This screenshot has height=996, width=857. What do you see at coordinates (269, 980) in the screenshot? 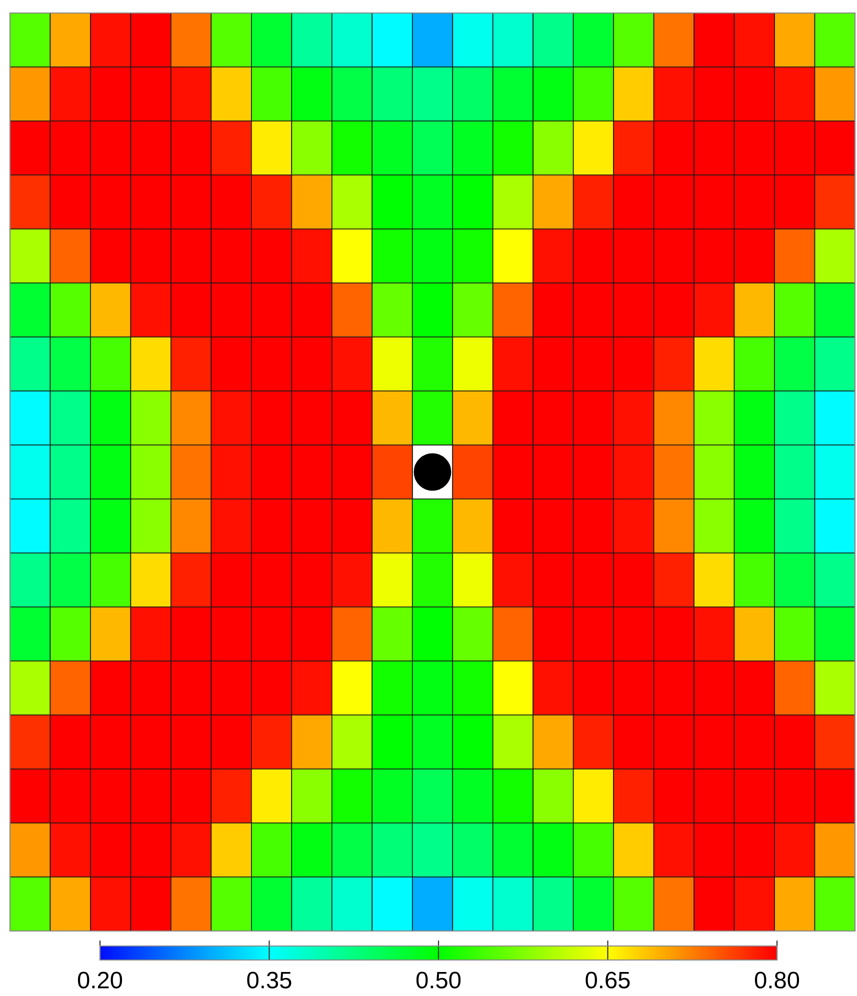
I see `color-bar-label: 0.35` at bounding box center [269, 980].